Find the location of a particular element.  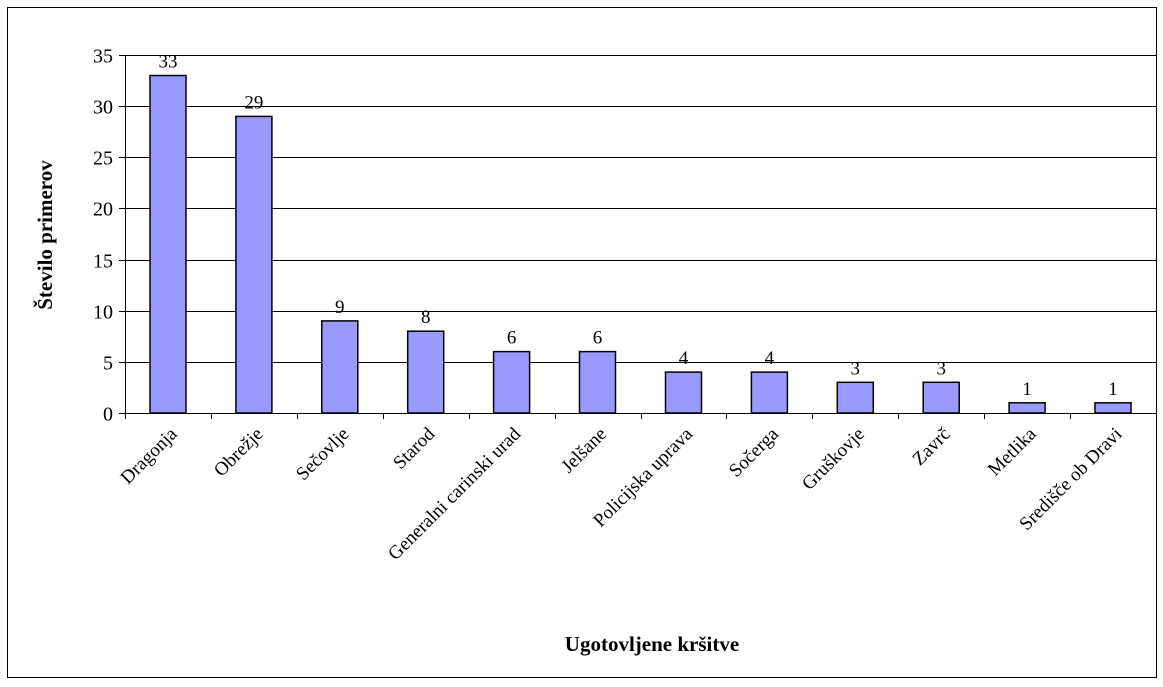

y-tick-label: 10 is located at coordinates (103, 313).